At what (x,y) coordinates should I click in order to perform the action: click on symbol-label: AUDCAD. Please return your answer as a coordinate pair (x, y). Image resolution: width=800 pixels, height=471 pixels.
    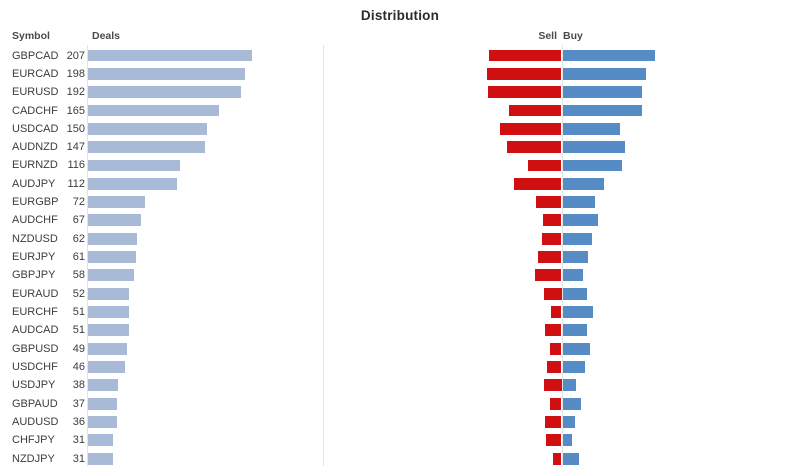
    Looking at the image, I should click on (35, 330).